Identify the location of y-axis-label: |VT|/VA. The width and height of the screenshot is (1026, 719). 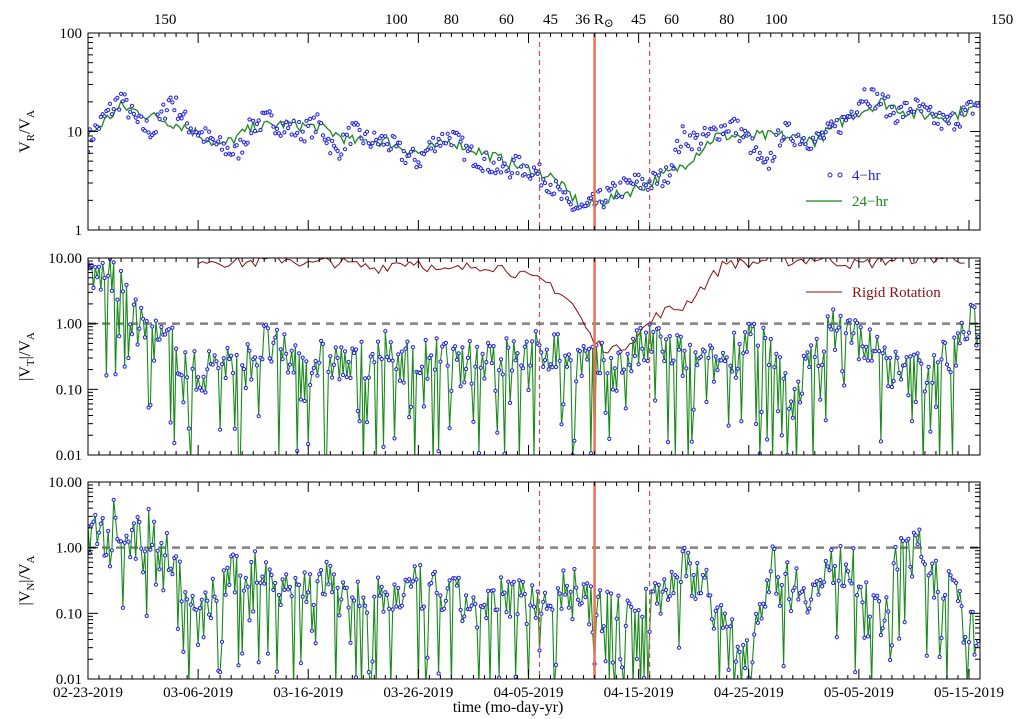
(27, 356).